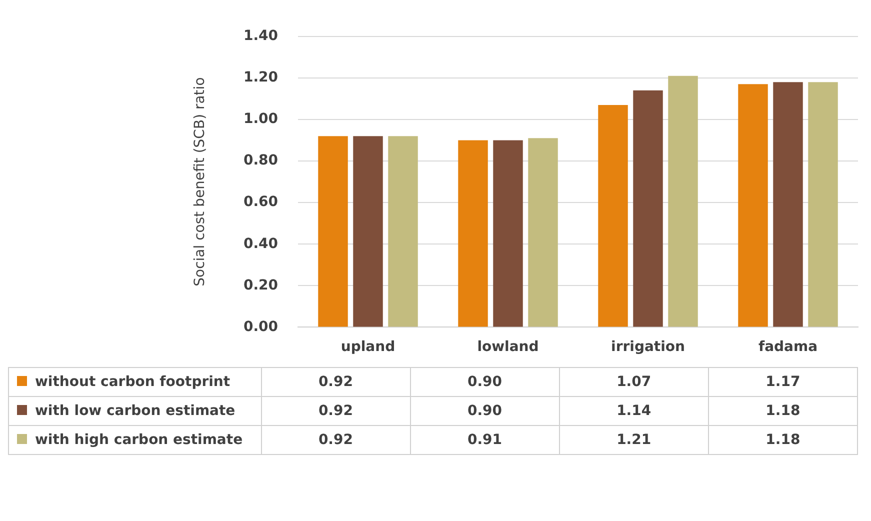  Describe the element at coordinates (633, 411) in the screenshot. I see `data-label: 1.14` at that location.